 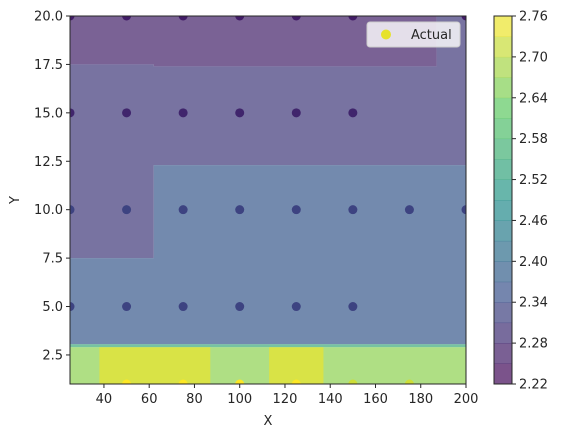 What do you see at coordinates (420, 399) in the screenshot?
I see `x-tick-label: 180` at bounding box center [420, 399].